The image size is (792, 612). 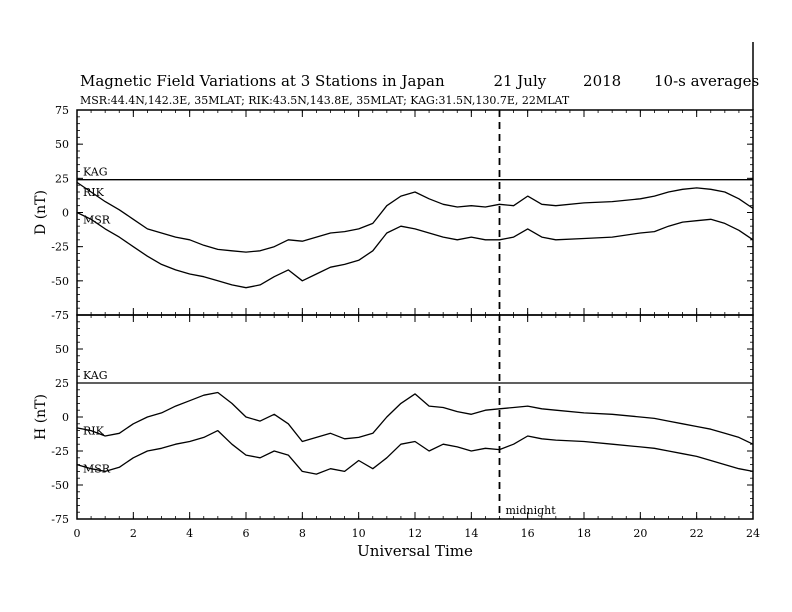 I want to click on panel-h-series-msr, so click(x=415, y=452).